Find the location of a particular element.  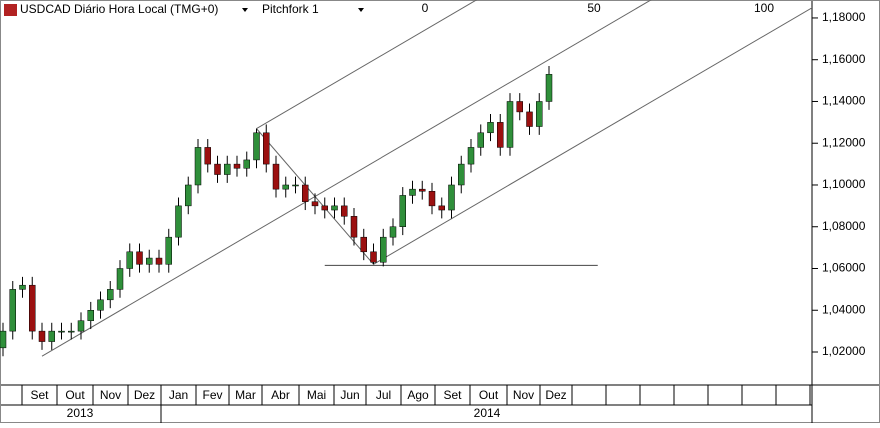

x-tick-label: Mar is located at coordinates (245, 395).